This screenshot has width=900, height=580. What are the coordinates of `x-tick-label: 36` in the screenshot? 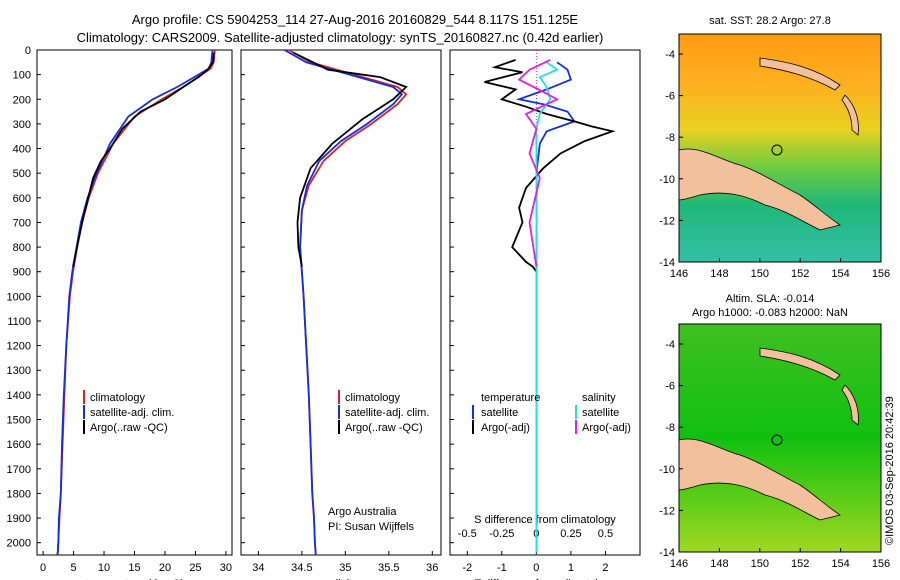 It's located at (432, 568).